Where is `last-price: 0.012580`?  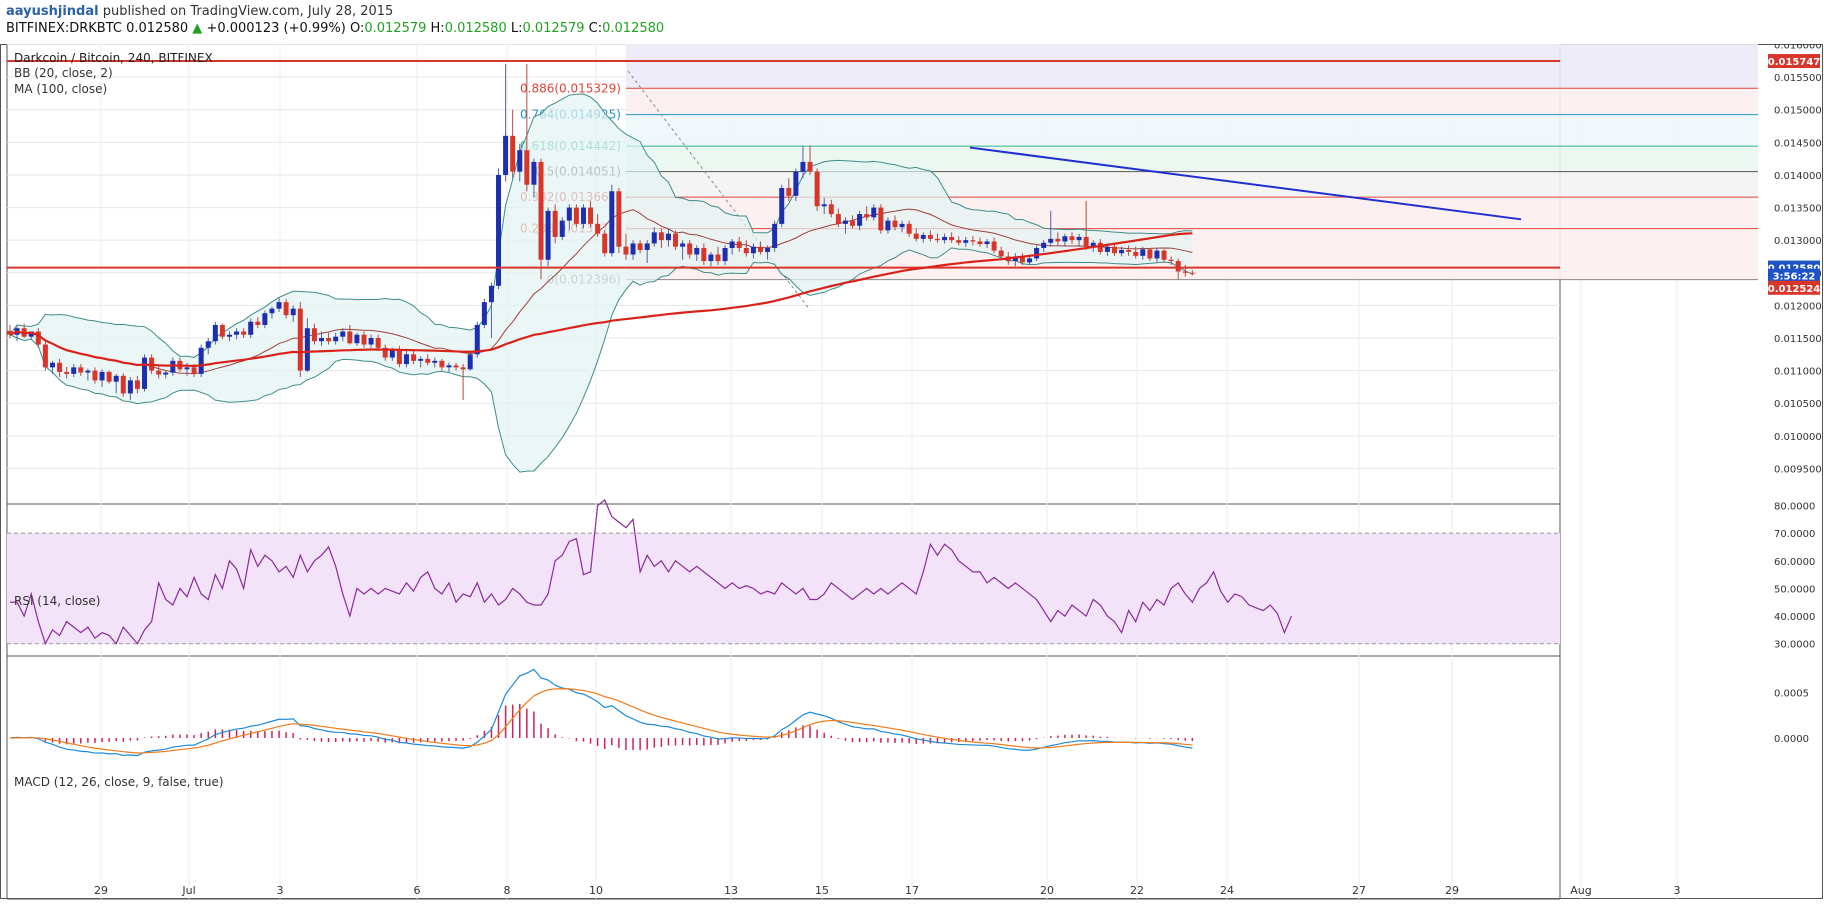 last-price: 0.012580 is located at coordinates (157, 28).